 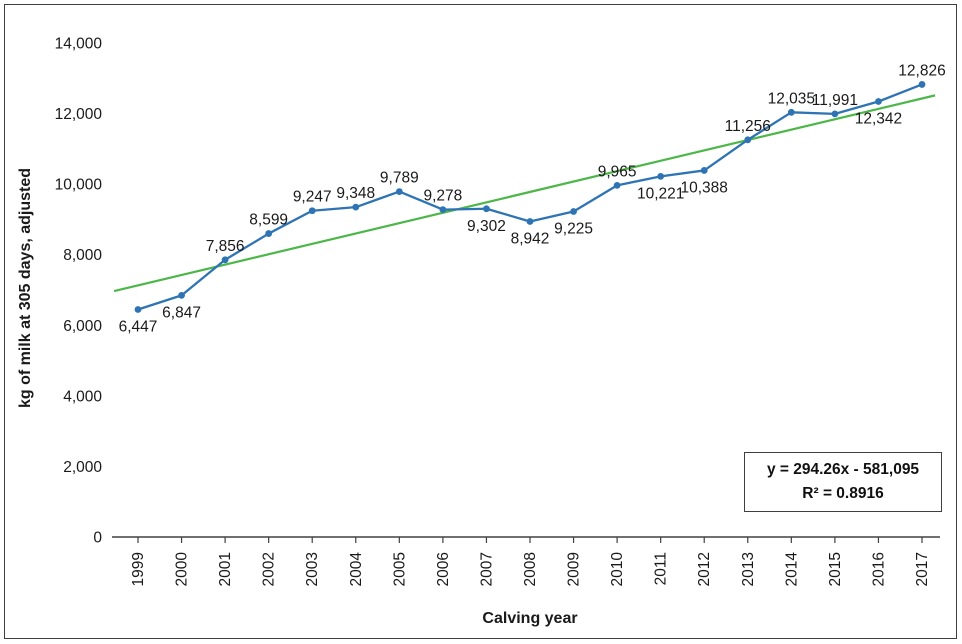 What do you see at coordinates (704, 569) in the screenshot?
I see `x-tick-label: 2012` at bounding box center [704, 569].